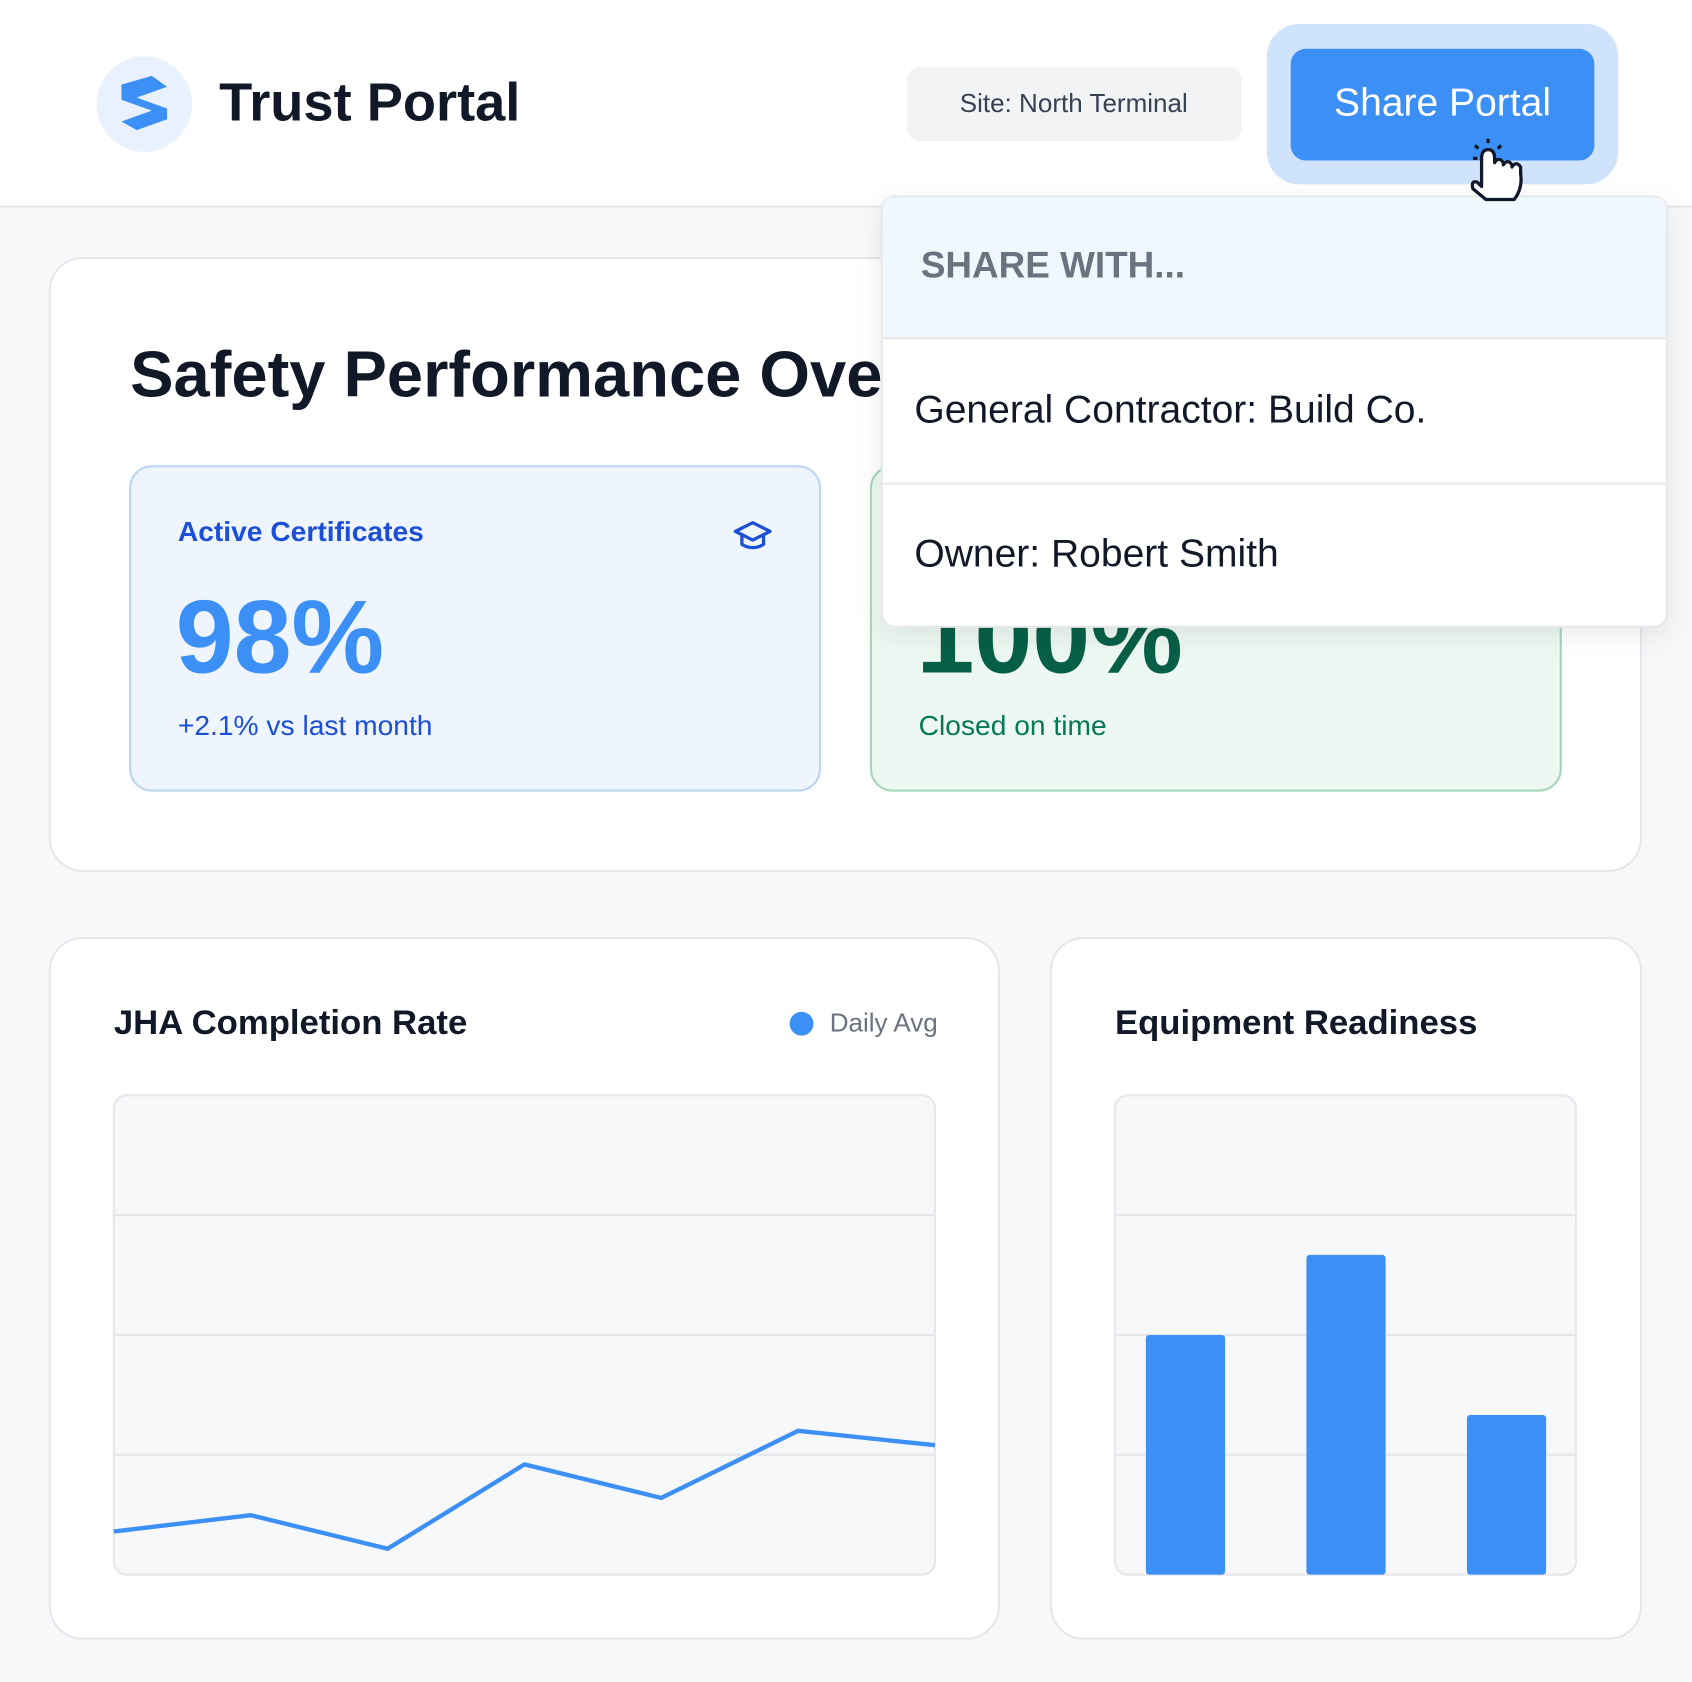  What do you see at coordinates (280, 638) in the screenshot?
I see `stat-value: 98%` at bounding box center [280, 638].